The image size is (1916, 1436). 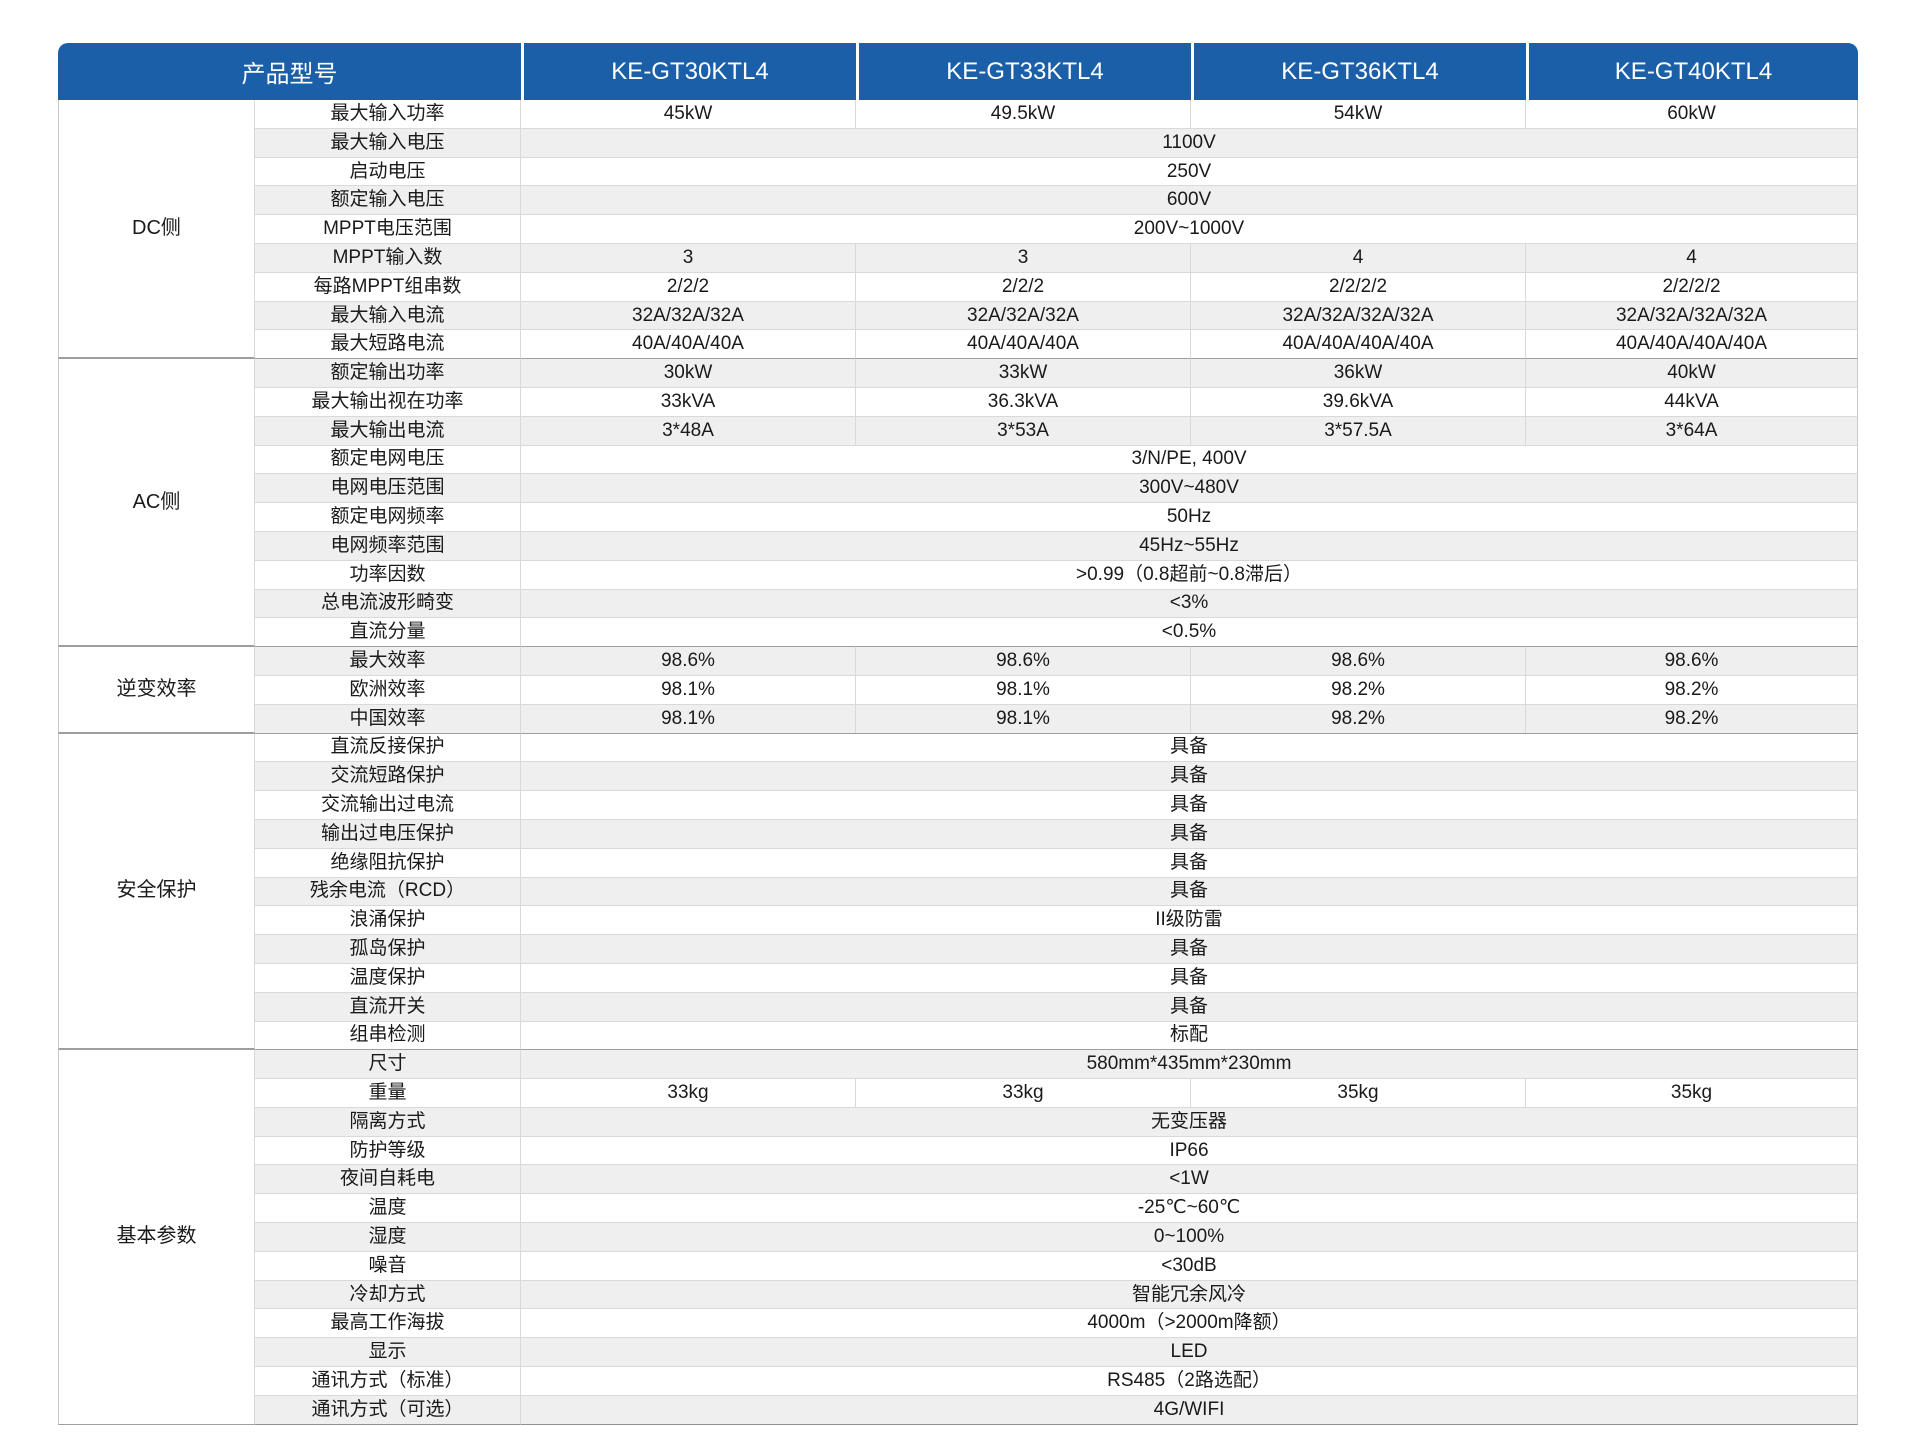 What do you see at coordinates (388, 977) in the screenshot?
I see `row-label: 温度保护` at bounding box center [388, 977].